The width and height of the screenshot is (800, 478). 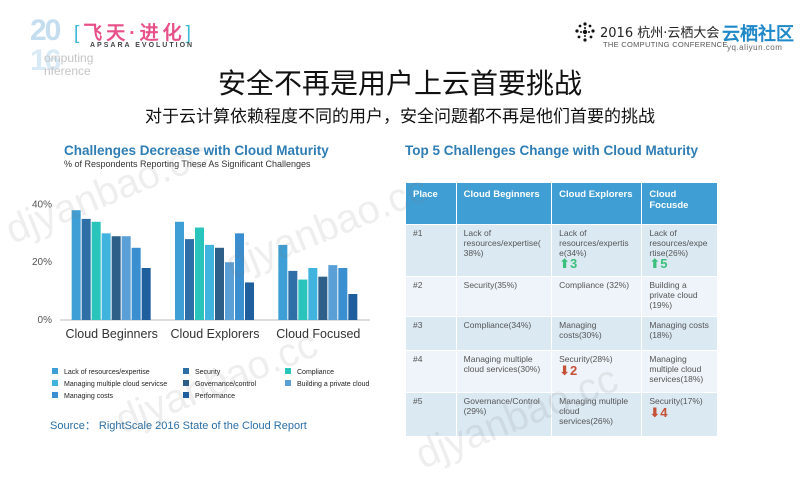 I want to click on conference-subtitle: THE COMPUTING CONFERENCE, so click(x=665, y=44).